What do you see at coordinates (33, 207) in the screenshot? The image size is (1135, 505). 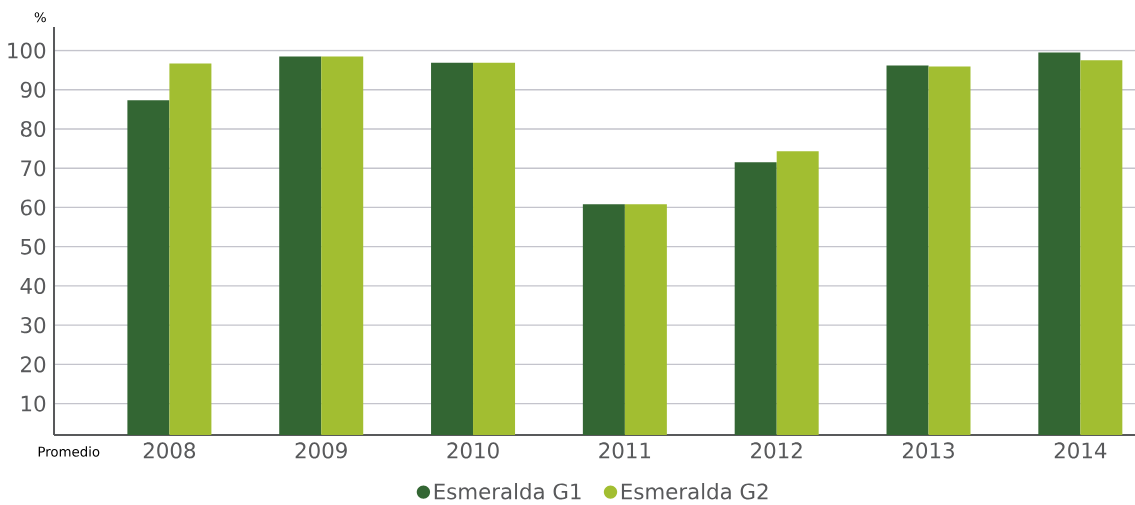 I see `y-tick-label: 60` at bounding box center [33, 207].